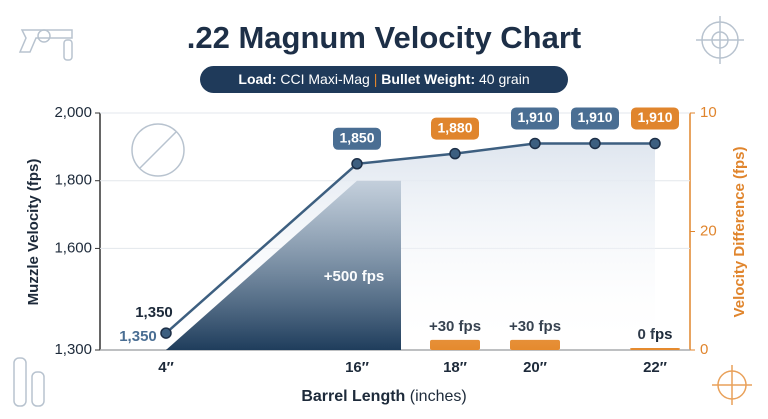 The image size is (768, 419). I want to click on subtitle-pill, so click(384, 79).